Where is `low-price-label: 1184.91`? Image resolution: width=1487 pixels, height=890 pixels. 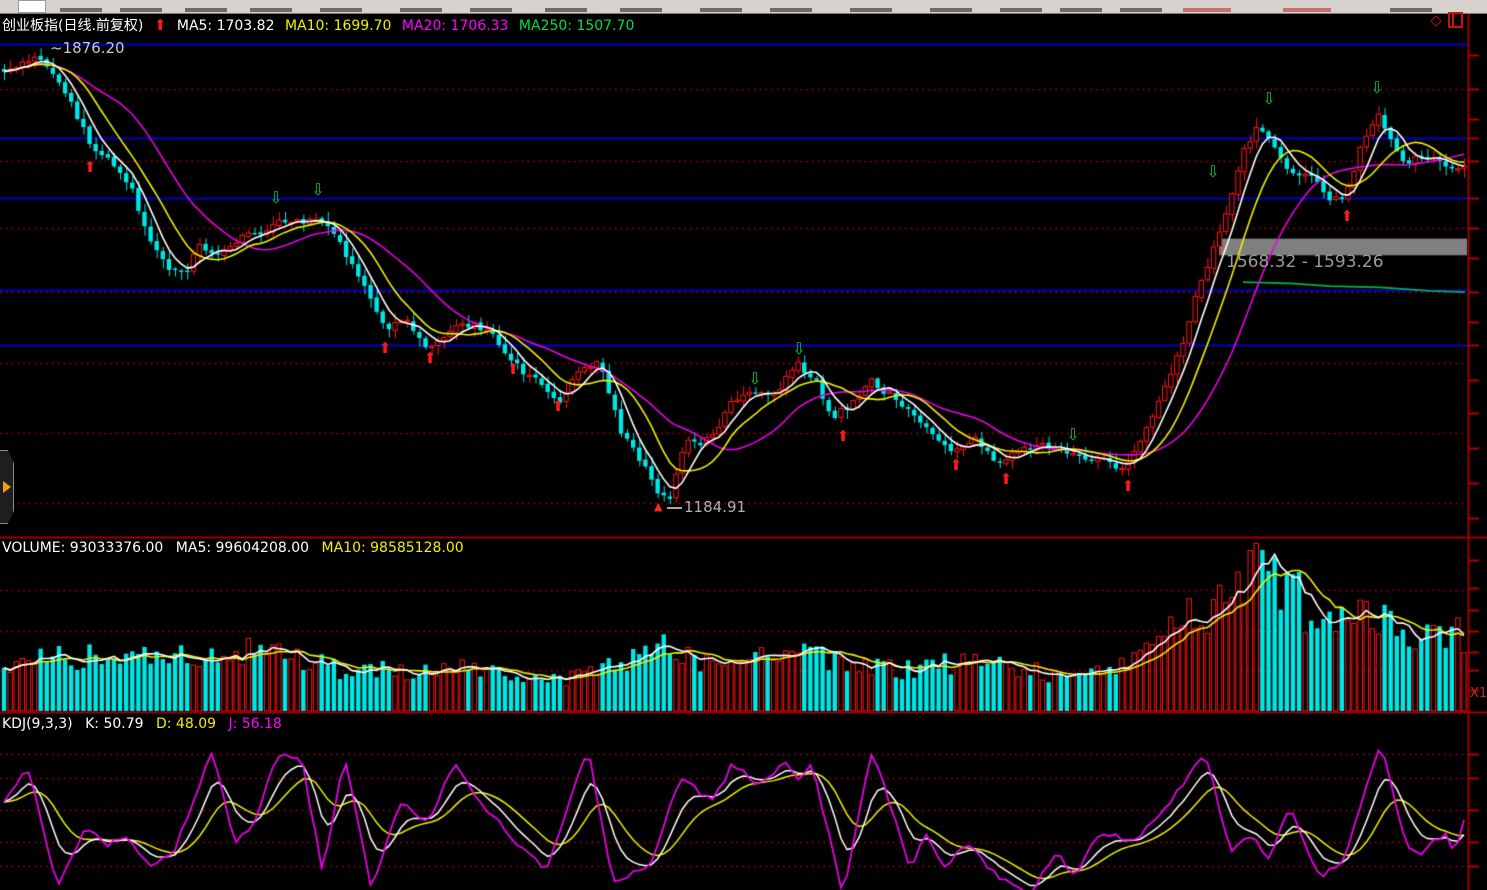
low-price-label: 1184.91 is located at coordinates (715, 507).